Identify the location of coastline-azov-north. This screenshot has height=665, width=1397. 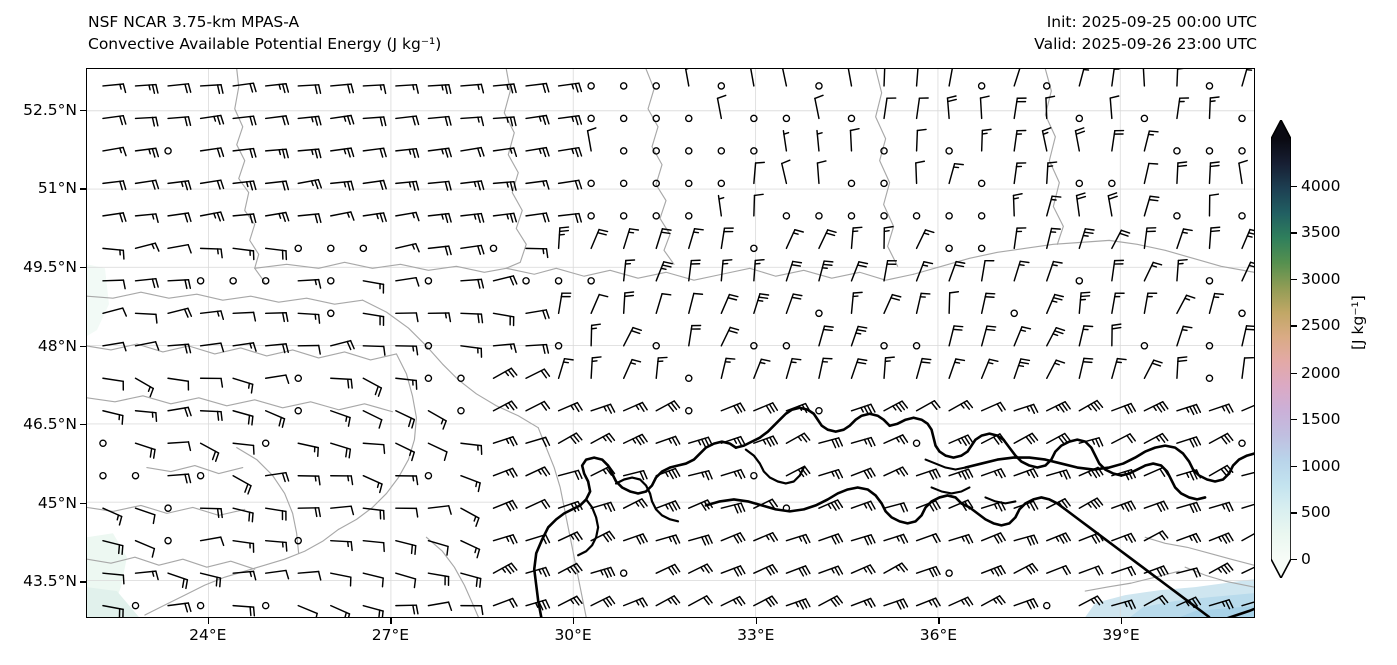
(1109, 463).